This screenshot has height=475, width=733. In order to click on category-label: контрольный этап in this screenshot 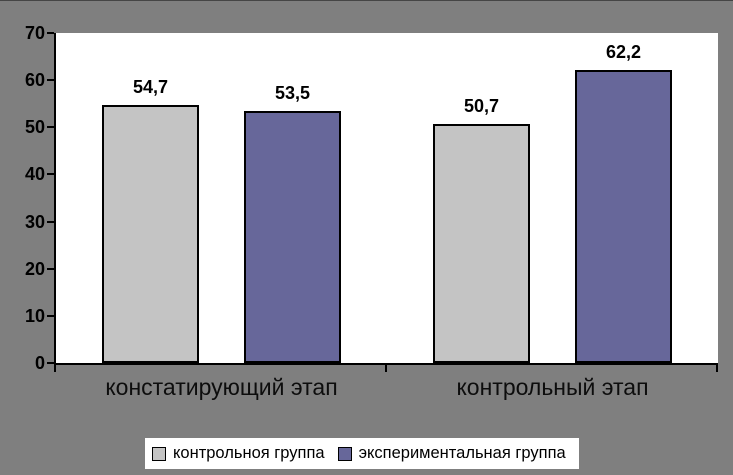, I will do `click(552, 387)`.